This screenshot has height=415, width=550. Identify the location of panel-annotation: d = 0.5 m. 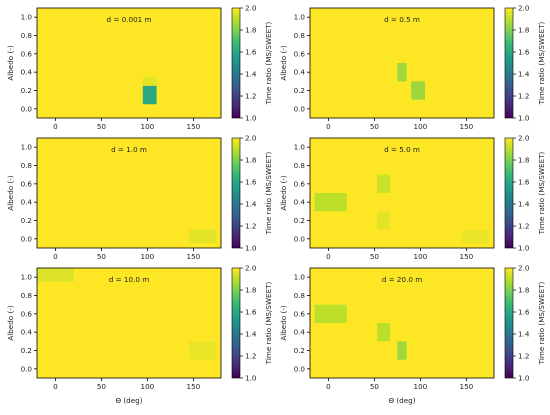
(402, 19).